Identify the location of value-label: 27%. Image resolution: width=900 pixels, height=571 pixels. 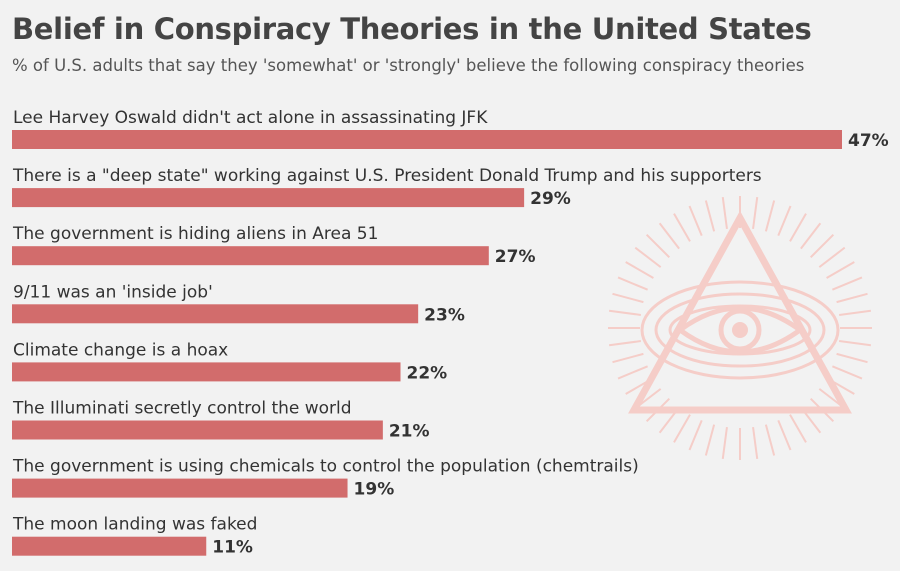
(515, 257).